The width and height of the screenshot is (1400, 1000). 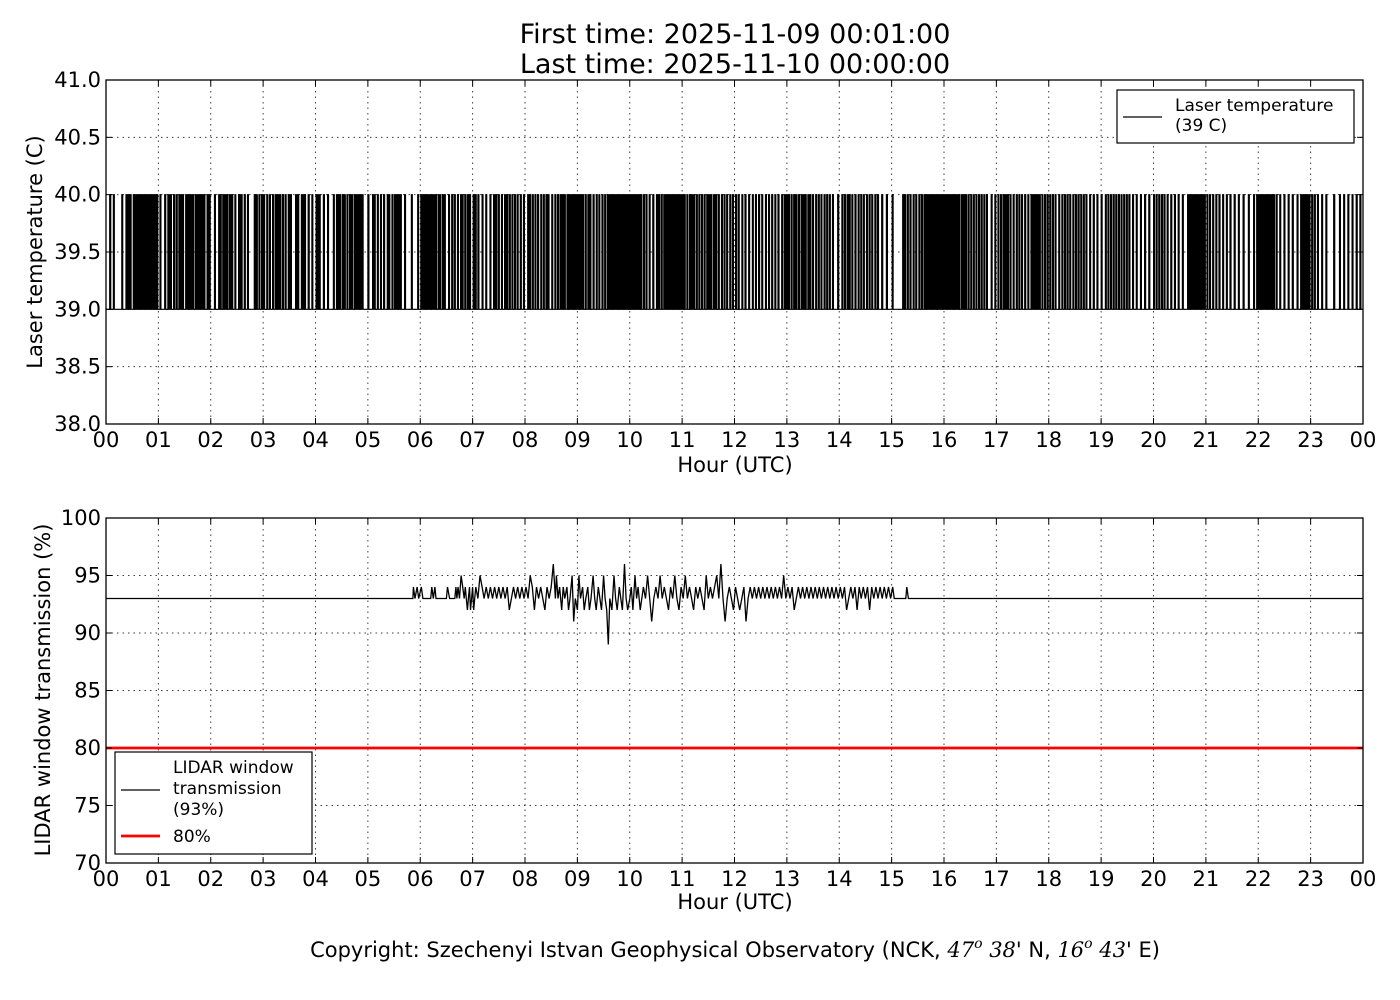 I want to click on lidar-transmission-x-tick-label: 05, so click(x=368, y=879).